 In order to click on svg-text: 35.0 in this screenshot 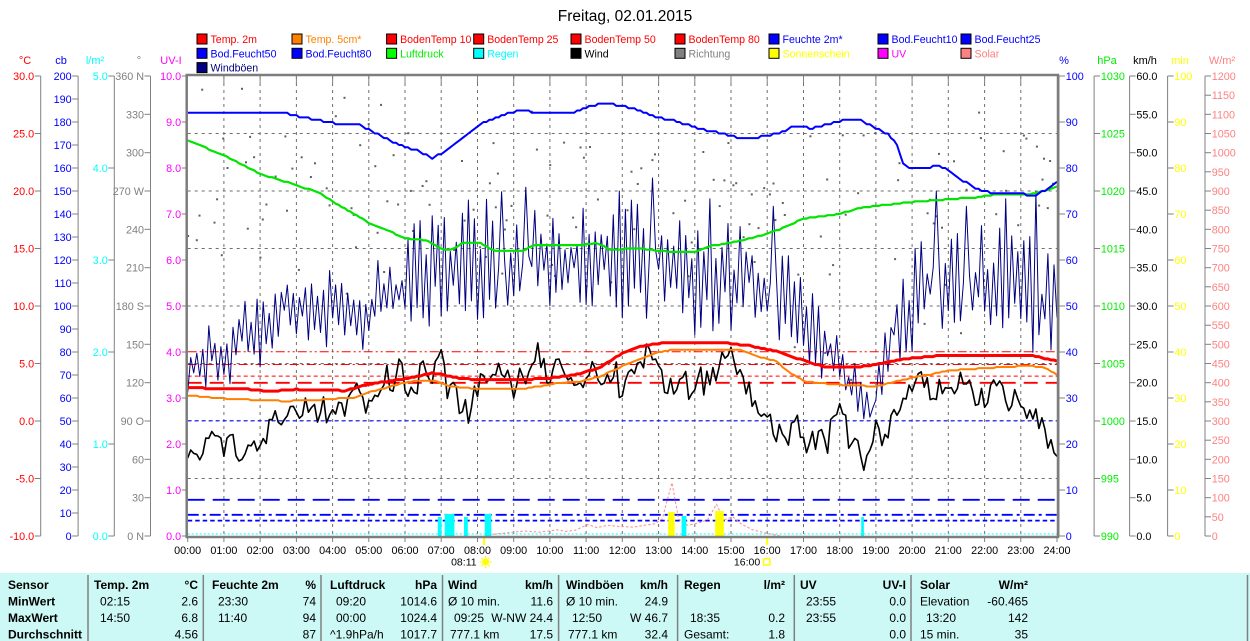, I will do `click(1146, 269)`.